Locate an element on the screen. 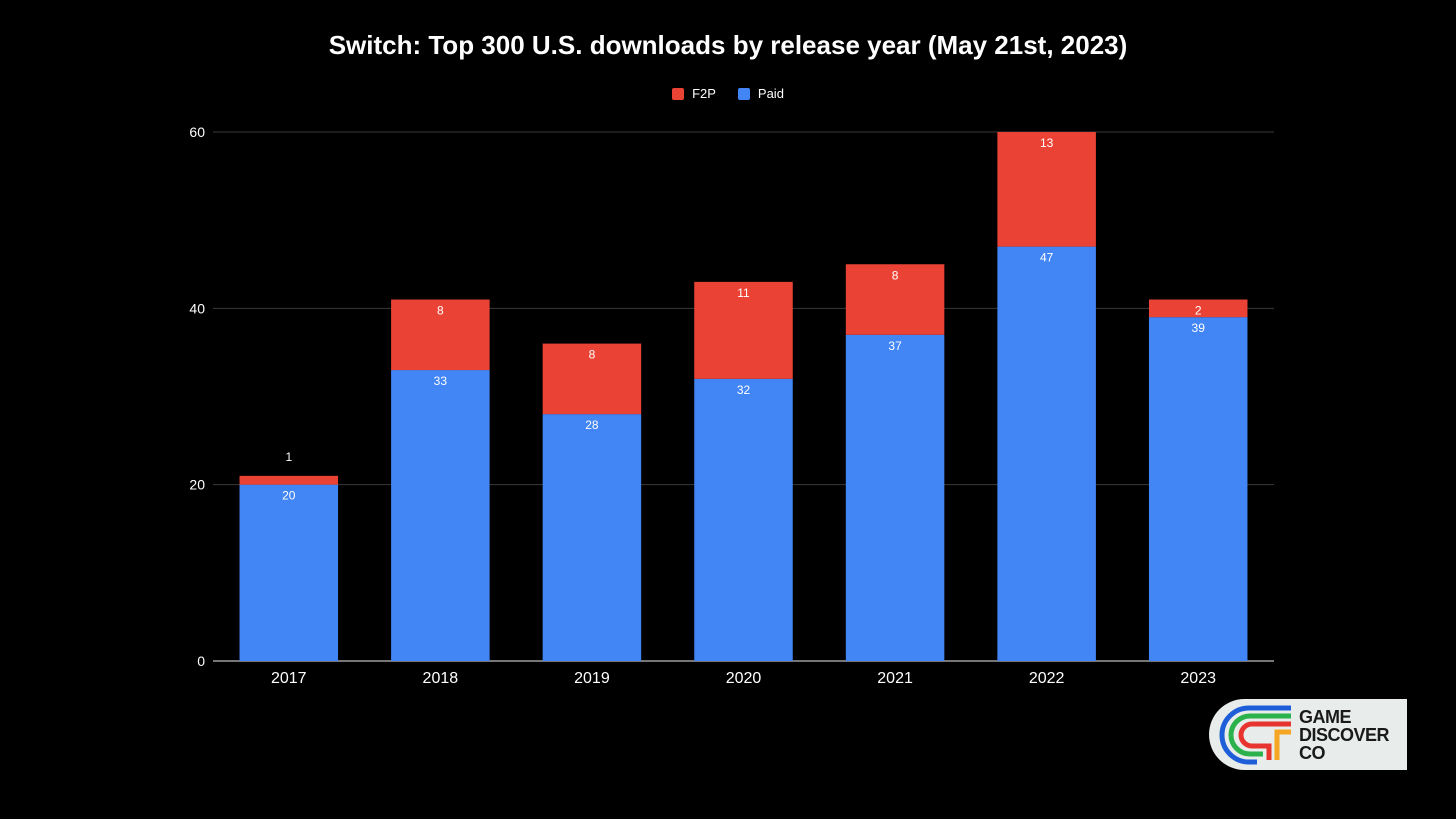 The width and height of the screenshot is (1456, 819). data-label-paid: 28 is located at coordinates (592, 425).